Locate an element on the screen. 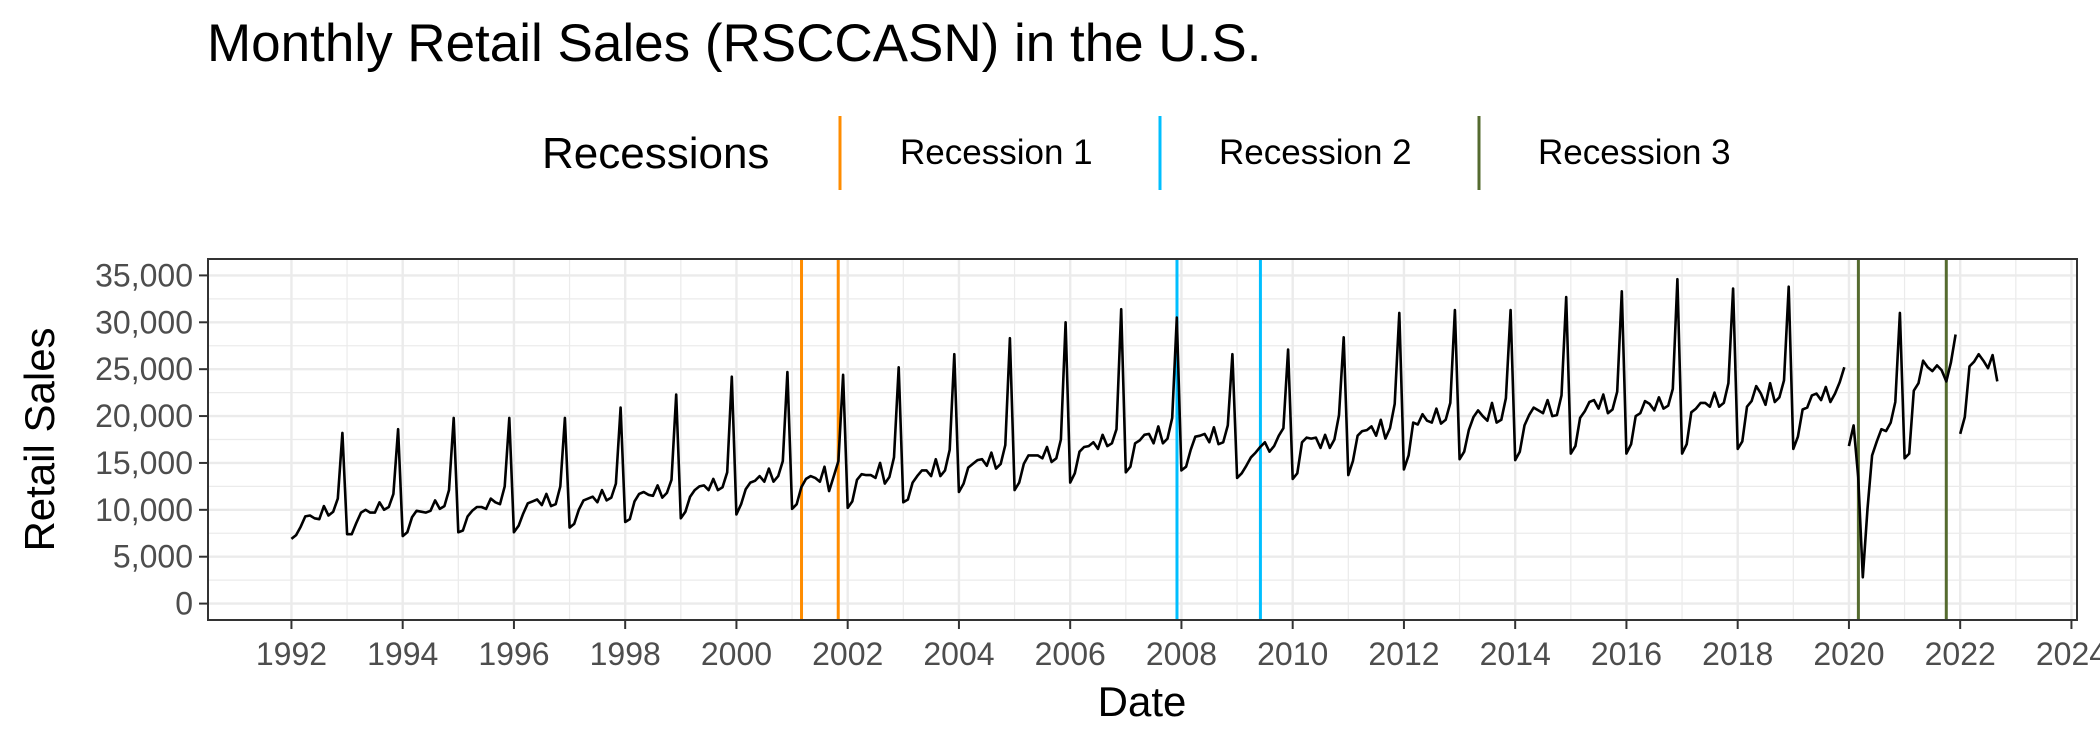  y-axis-title: Retail Sales is located at coordinates (39, 439).